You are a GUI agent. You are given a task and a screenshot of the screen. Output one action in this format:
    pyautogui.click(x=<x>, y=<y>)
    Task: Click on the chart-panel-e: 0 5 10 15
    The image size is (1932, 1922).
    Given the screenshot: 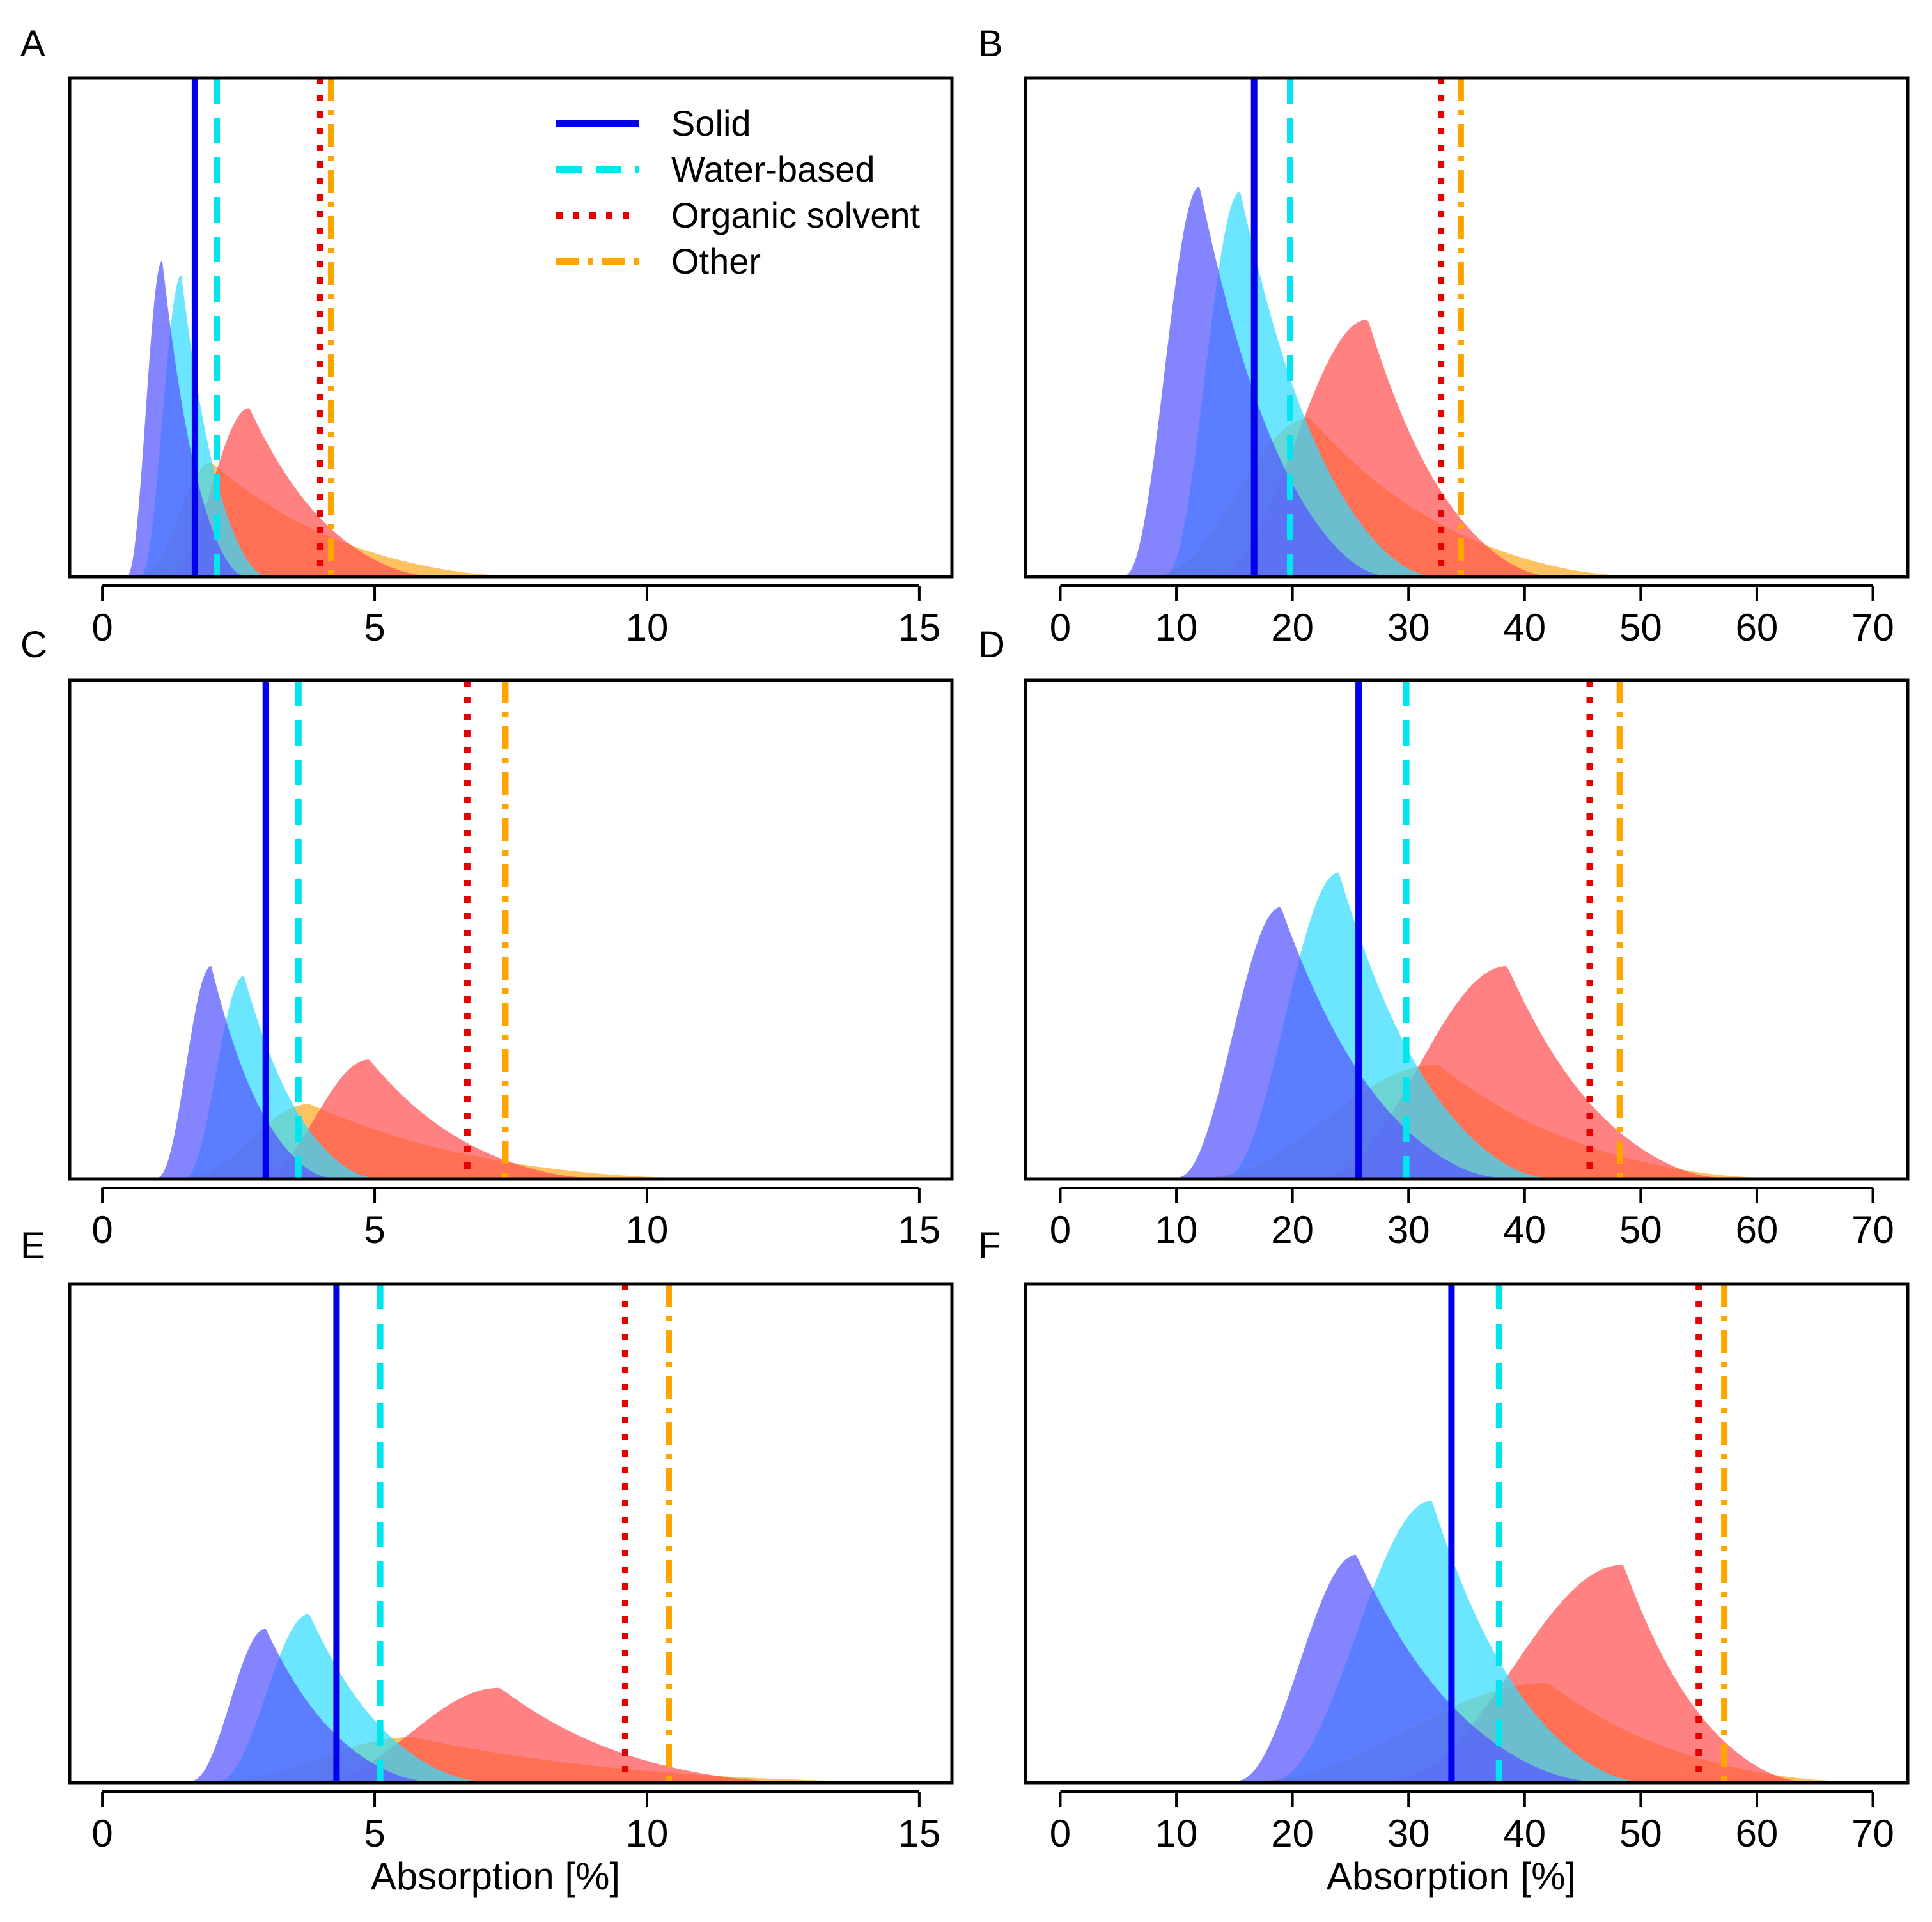 What is the action you would take?
    pyautogui.click(x=511, y=1569)
    